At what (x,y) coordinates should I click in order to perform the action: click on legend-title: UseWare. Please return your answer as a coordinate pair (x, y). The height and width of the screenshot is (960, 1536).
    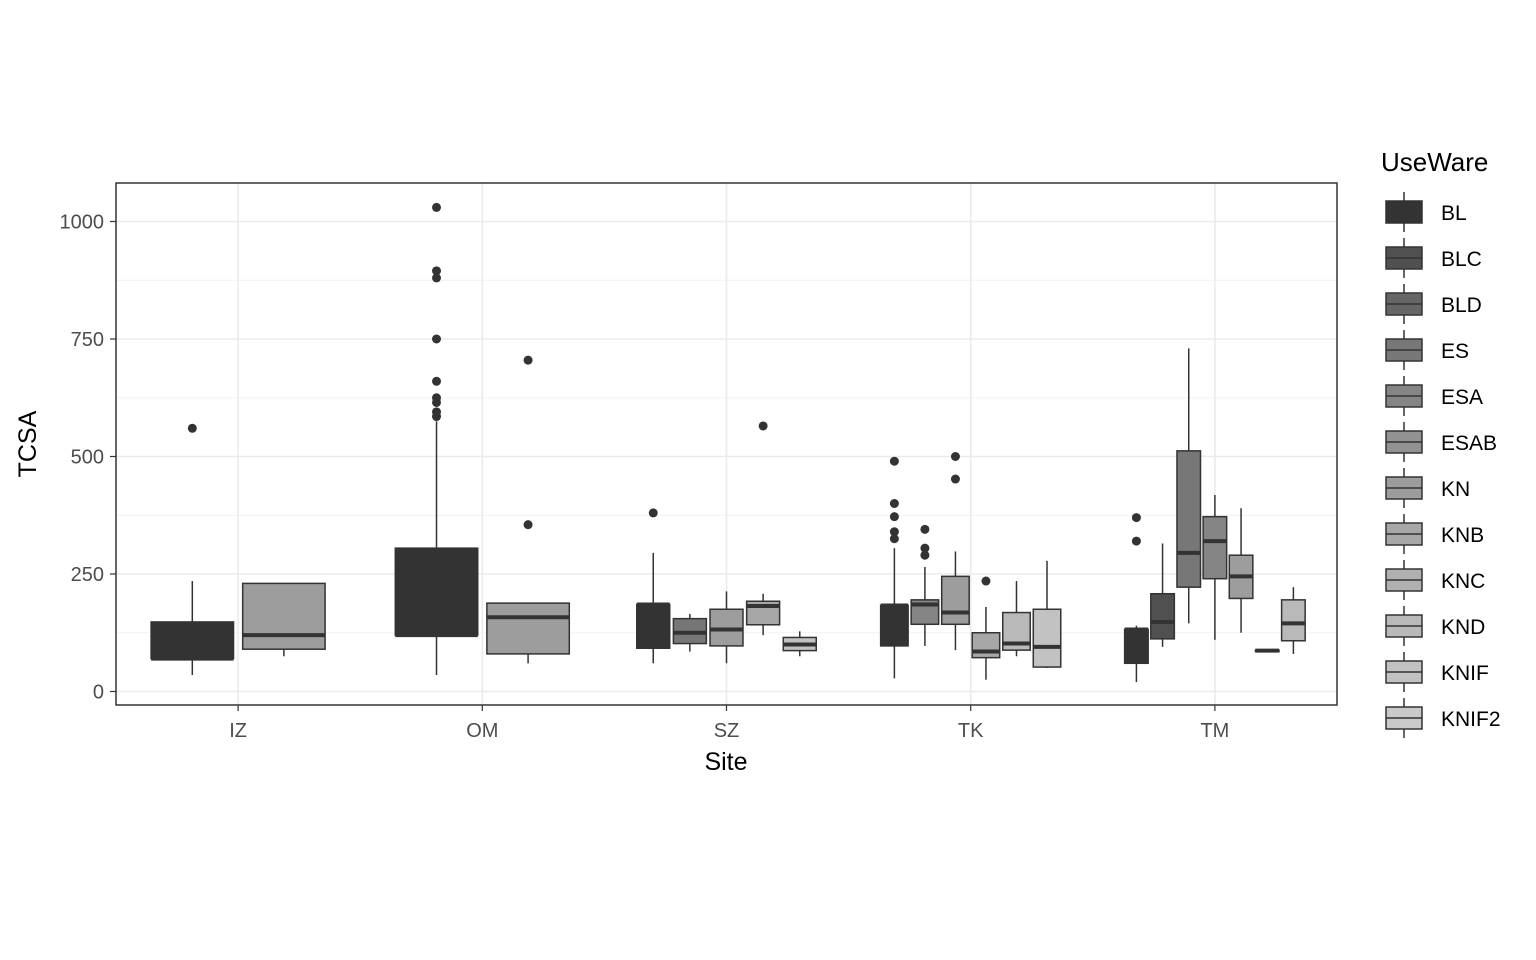
    Looking at the image, I should click on (1434, 162).